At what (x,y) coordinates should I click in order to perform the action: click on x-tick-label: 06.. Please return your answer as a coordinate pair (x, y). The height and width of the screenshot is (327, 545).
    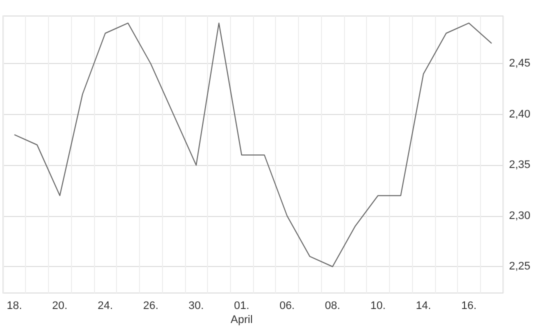
    Looking at the image, I should click on (287, 306).